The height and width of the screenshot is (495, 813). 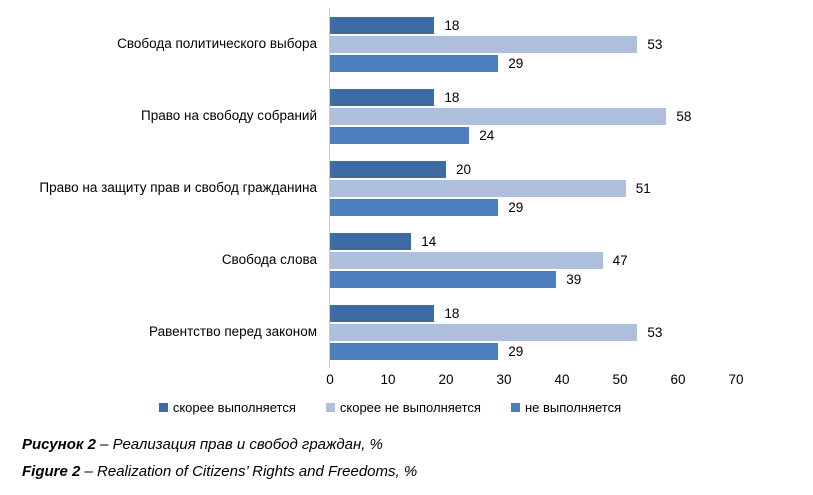 I want to click on caption-ru-text: – Реализация прав и свобод граждан, %, so click(x=239, y=444).